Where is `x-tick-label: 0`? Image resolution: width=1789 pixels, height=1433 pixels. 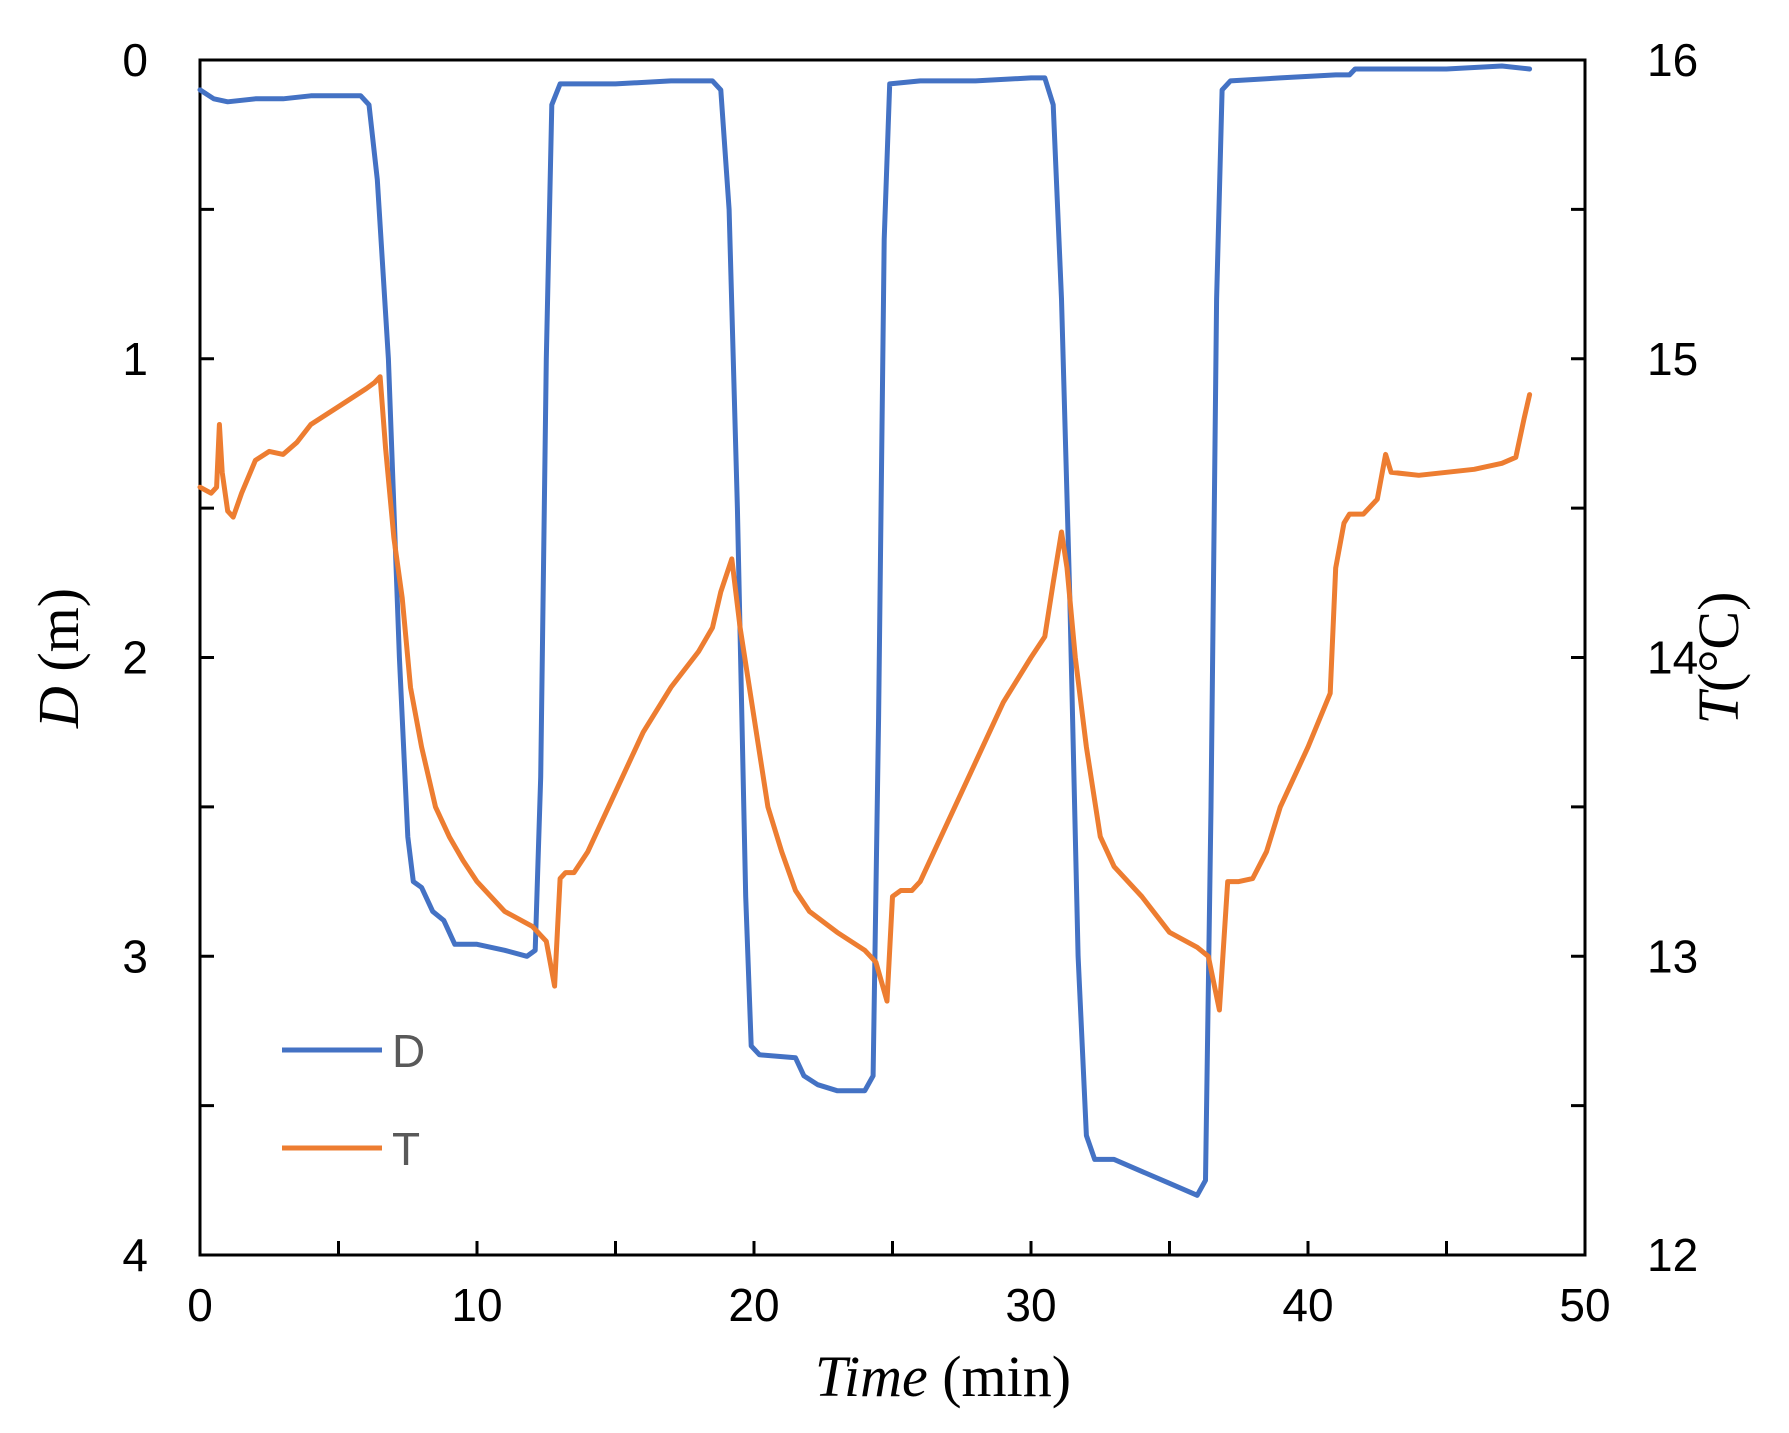 x-tick-label: 0 is located at coordinates (200, 1305).